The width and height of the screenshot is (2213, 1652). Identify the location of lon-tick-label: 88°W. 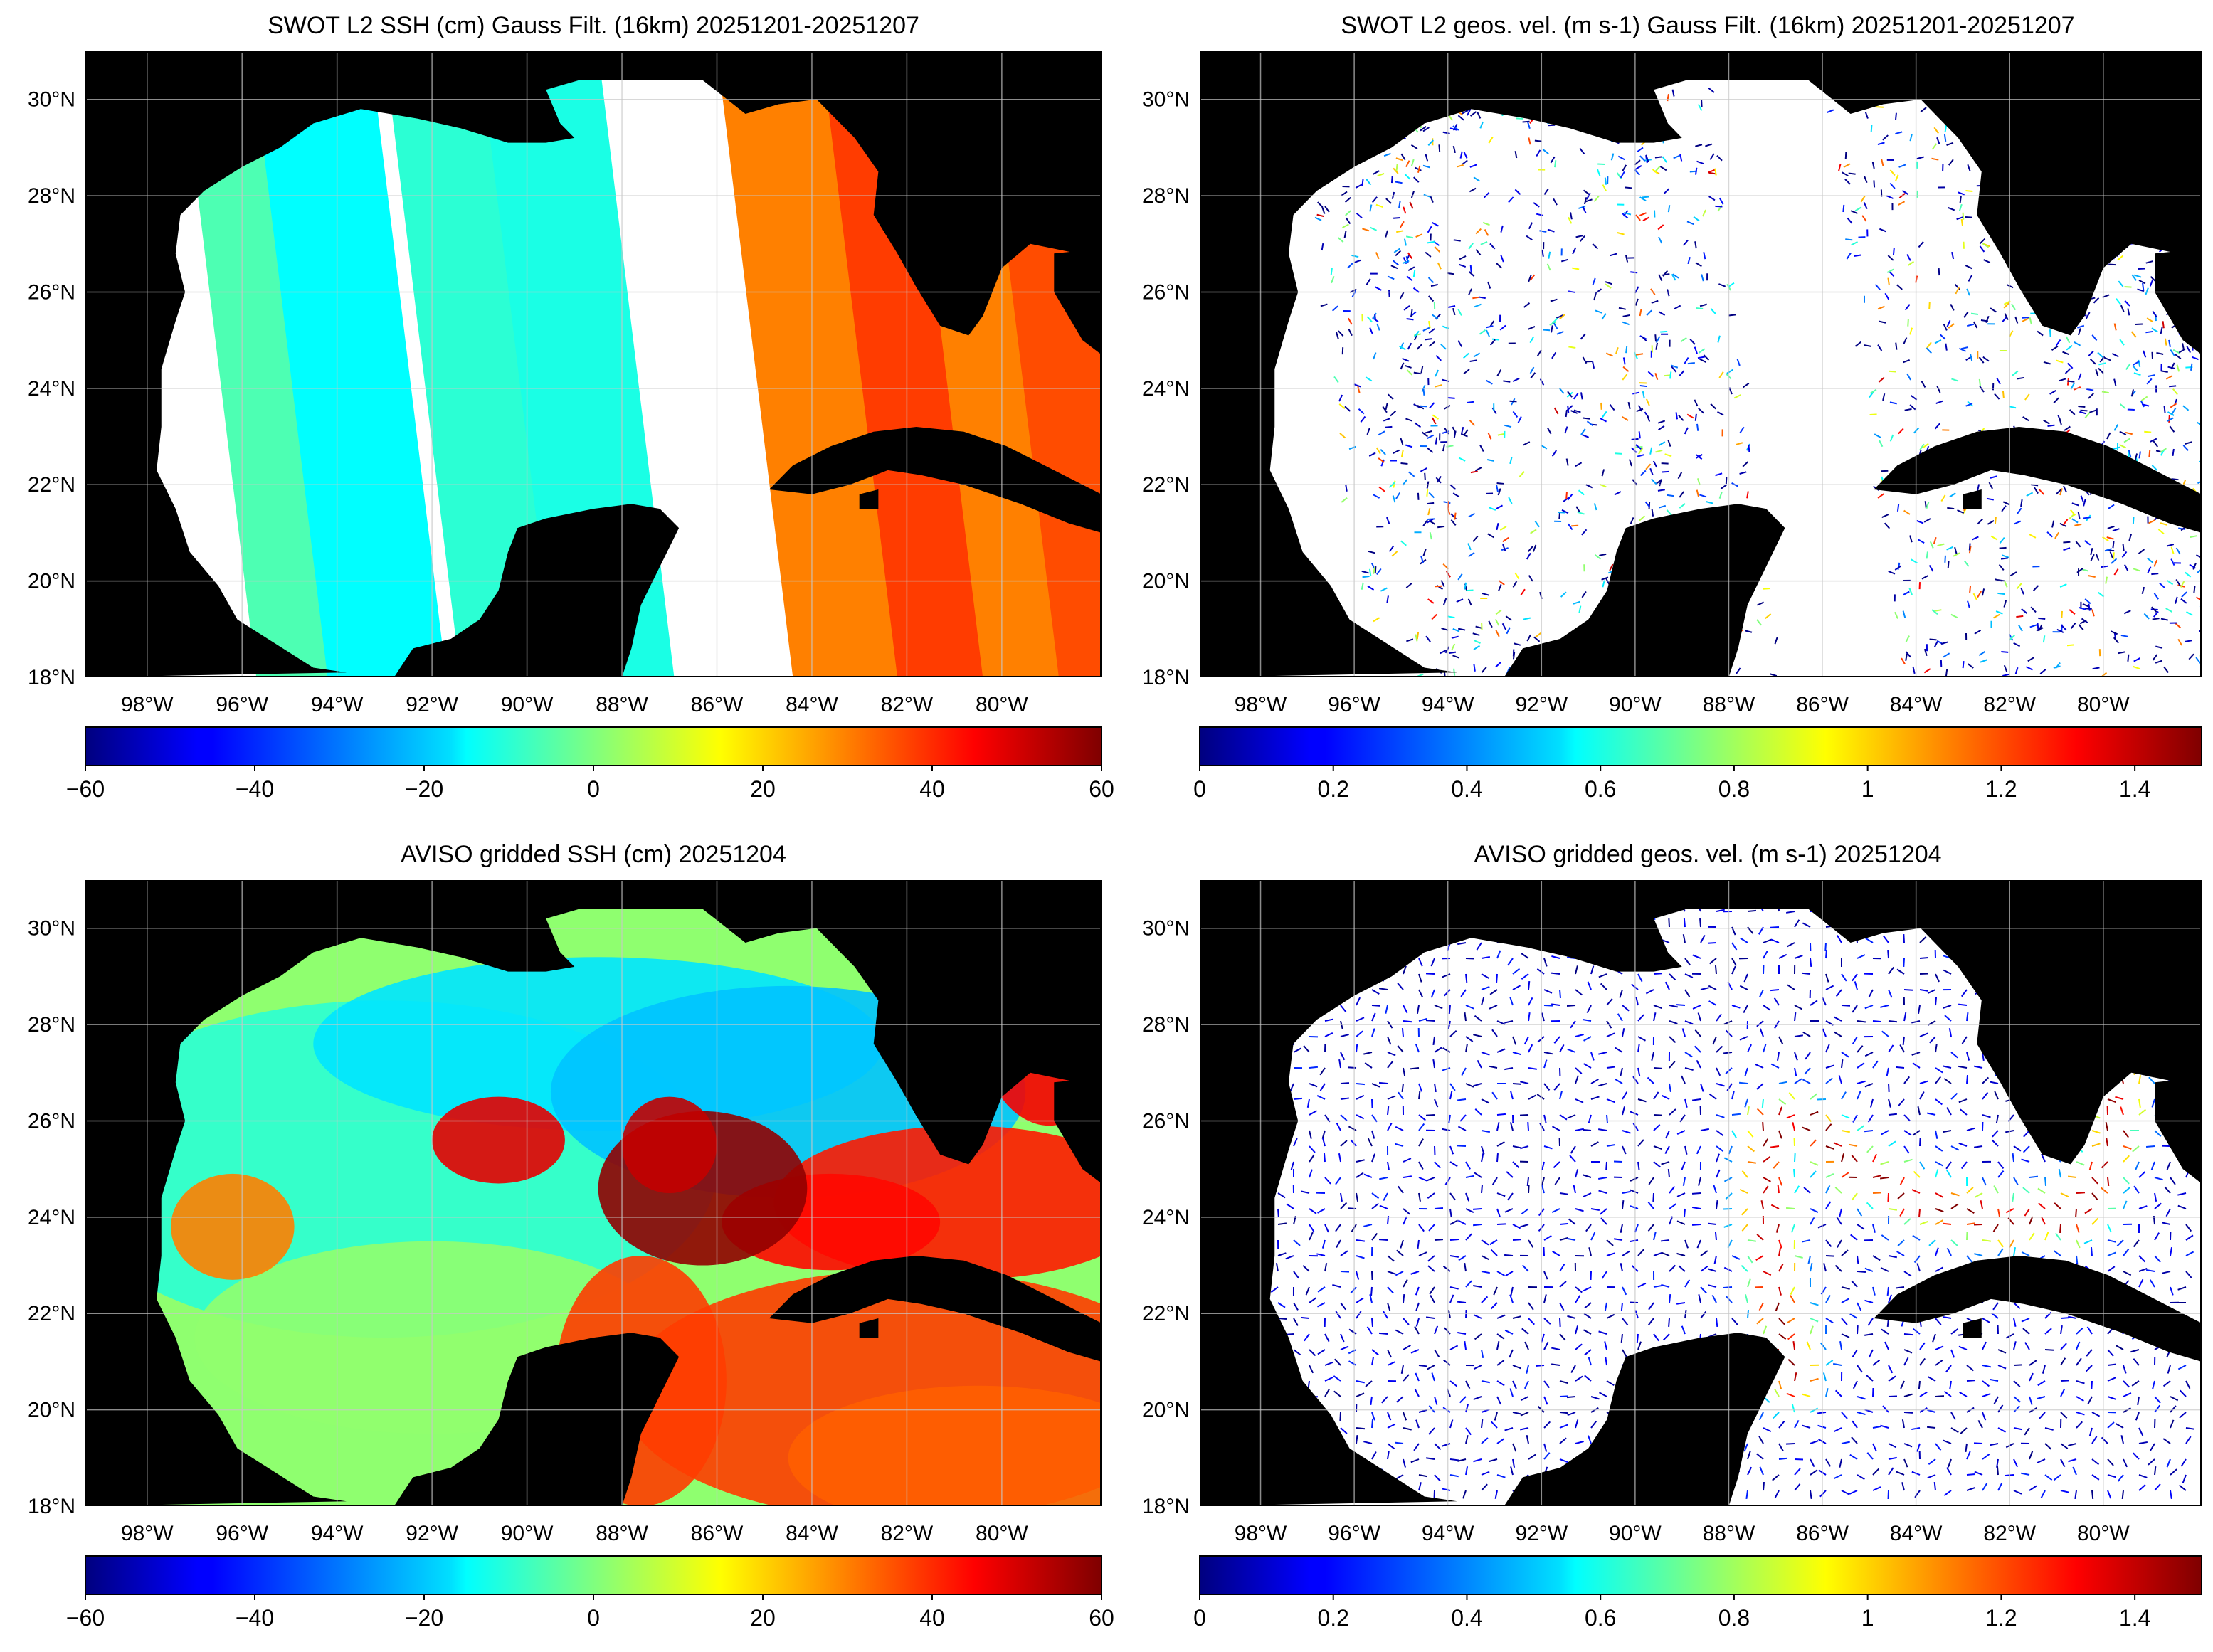
(622, 1533).